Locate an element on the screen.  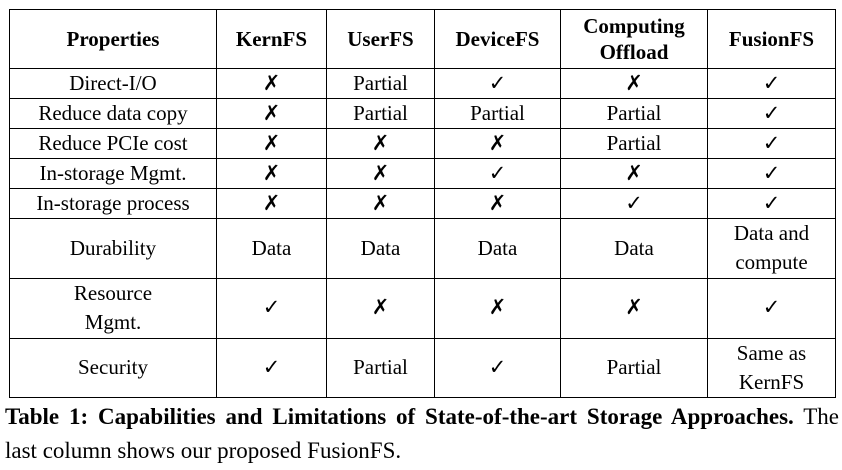
table-row: Reduce PCIe cost ✗ ✗ ✗ Partial ✓ is located at coordinates (422, 143).